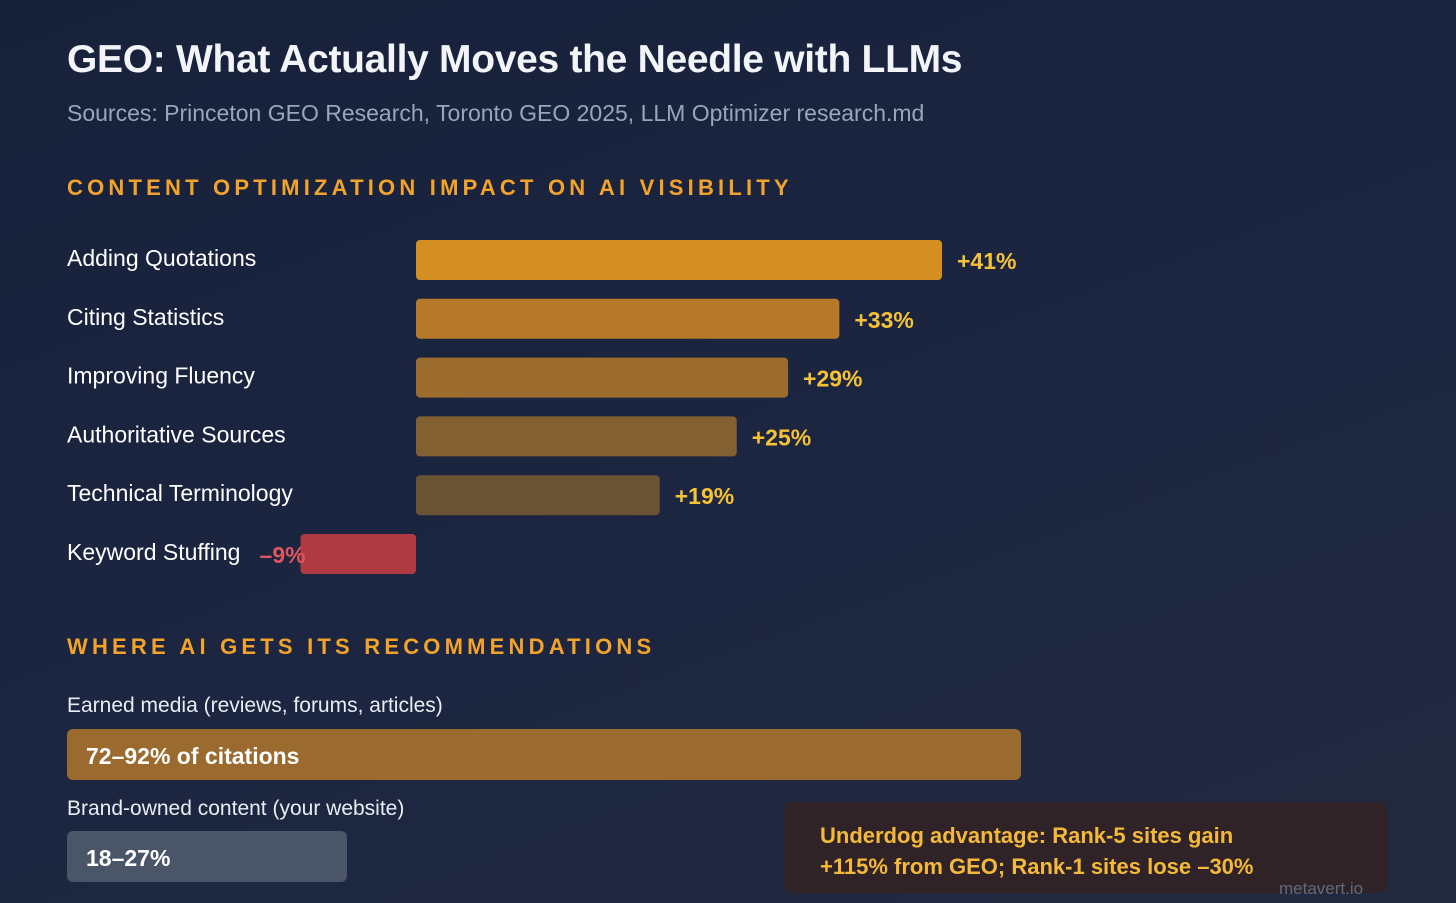 This screenshot has height=903, width=1456. What do you see at coordinates (1321, 888) in the screenshot?
I see `watermark: metavert.io` at bounding box center [1321, 888].